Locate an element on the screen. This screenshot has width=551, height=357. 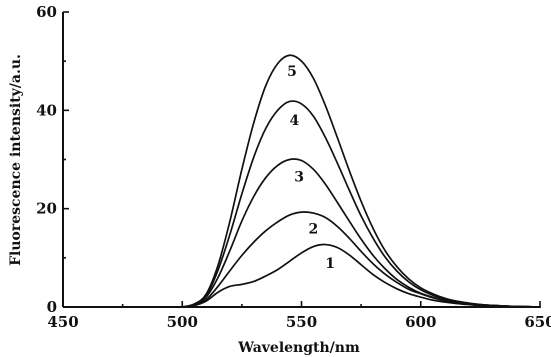
curve-labels-layer: 1 2 3 4 5 is located at coordinates (311, 168).